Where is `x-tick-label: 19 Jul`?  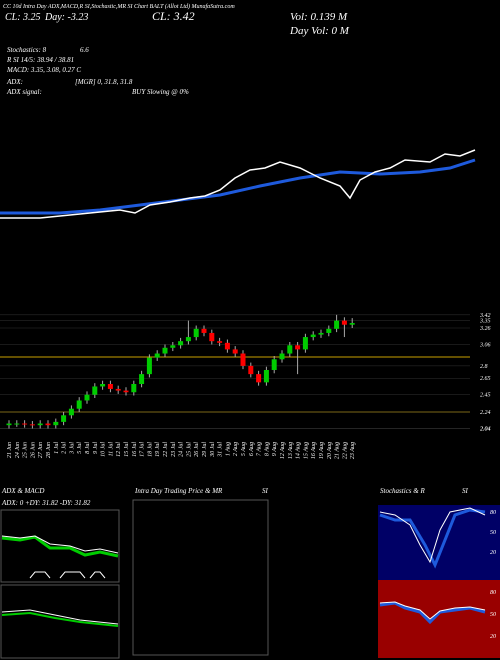 x-tick-label: 19 Jul is located at coordinates (158, 449).